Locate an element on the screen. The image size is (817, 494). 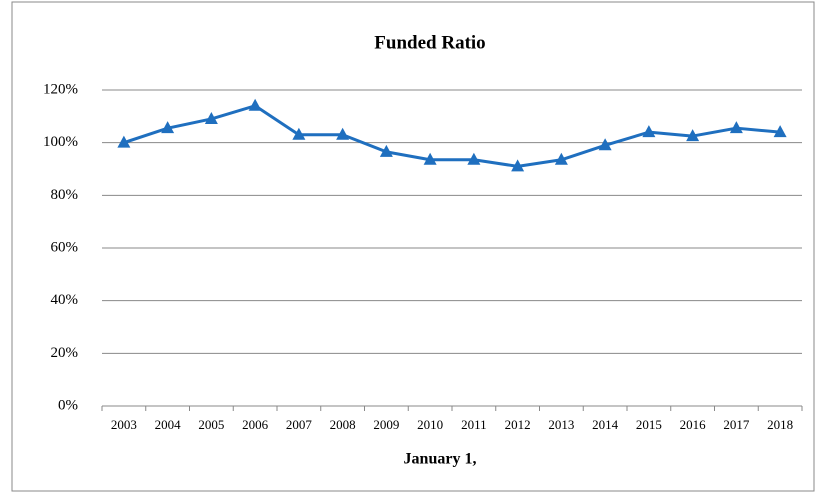
x-tick-label: 2014 is located at coordinates (605, 424).